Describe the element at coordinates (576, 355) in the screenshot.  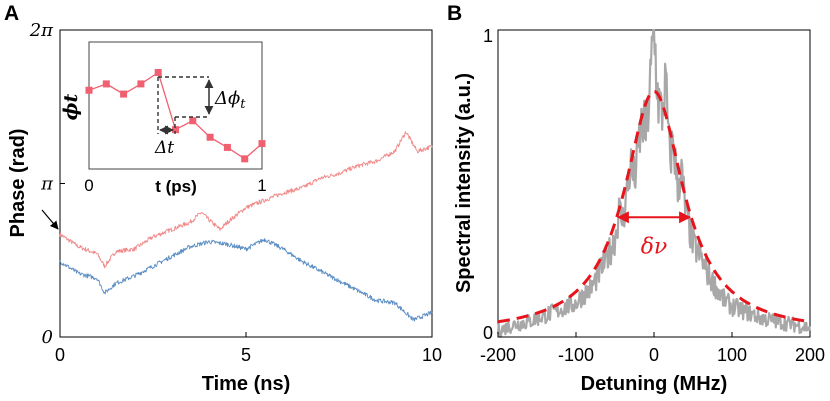
I see `panel-b-x-tick-label: -100` at that location.